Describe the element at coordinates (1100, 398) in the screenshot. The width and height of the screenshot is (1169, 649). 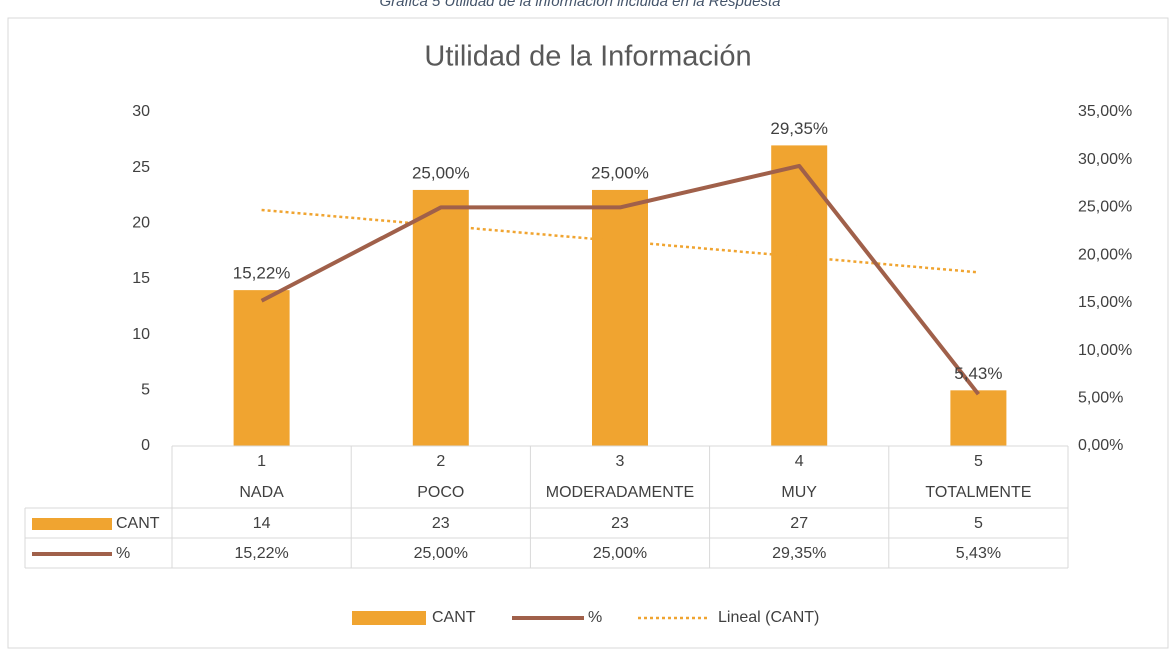
I see `y2-tick-label: 5,00%` at that location.